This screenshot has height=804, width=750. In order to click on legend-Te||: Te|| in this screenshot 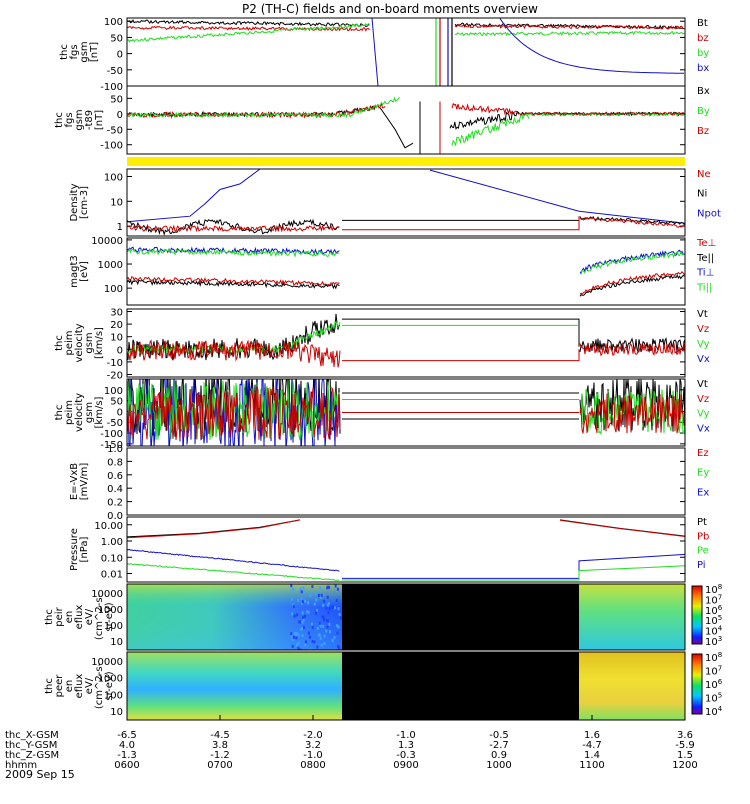, I will do `click(705, 258)`.